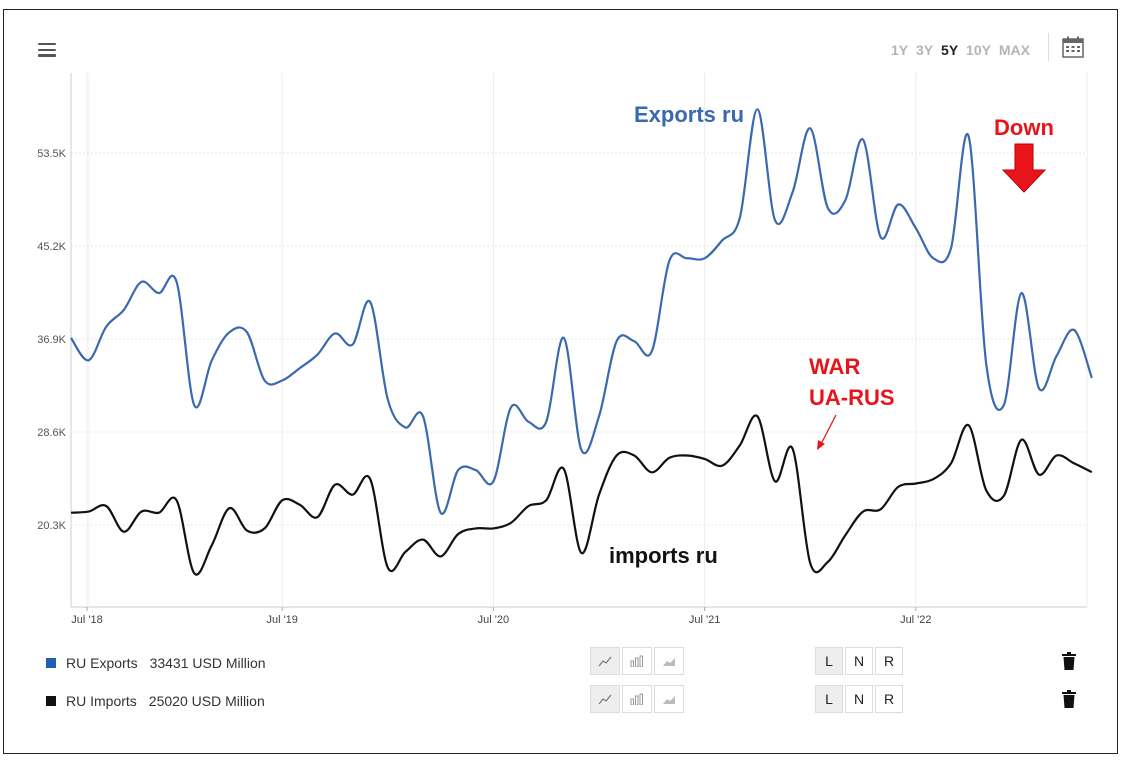 This screenshot has width=1127, height=763. I want to click on imports-annotation: imports ru, so click(663, 555).